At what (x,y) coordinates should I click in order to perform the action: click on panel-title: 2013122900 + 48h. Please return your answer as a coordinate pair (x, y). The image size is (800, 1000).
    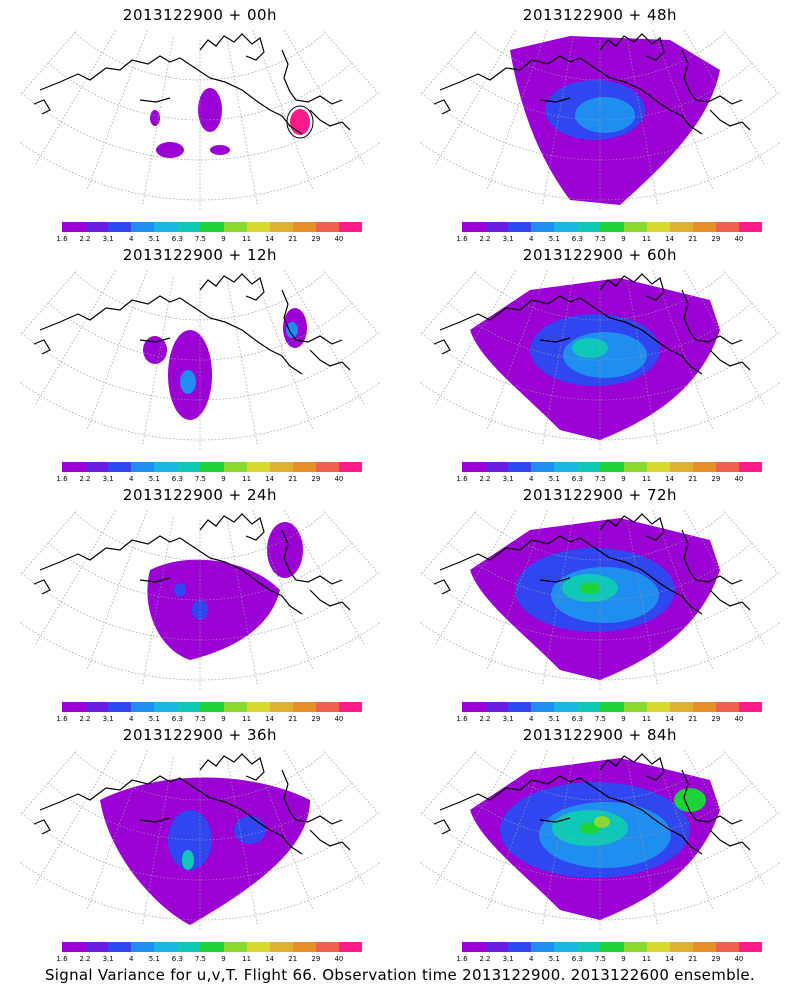
    Looking at the image, I should click on (600, 15).